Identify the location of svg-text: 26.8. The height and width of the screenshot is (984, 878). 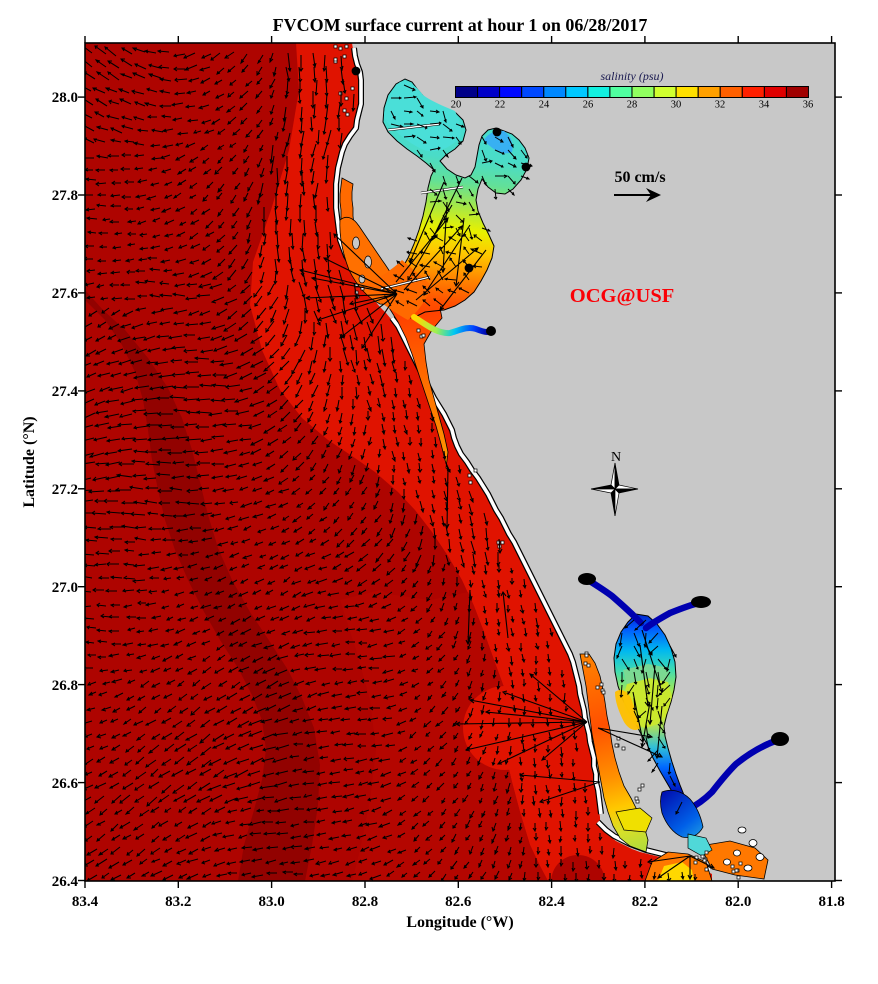
(65, 686).